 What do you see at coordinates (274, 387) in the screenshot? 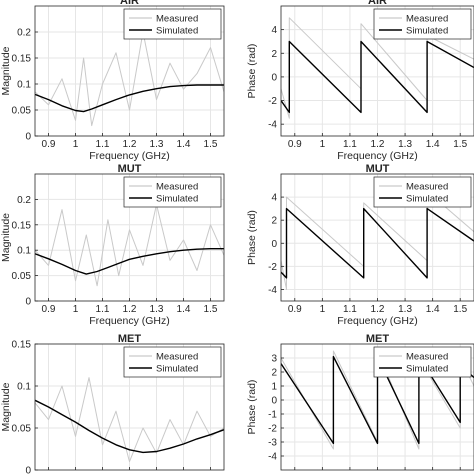
I see `y-tick-label: 1` at bounding box center [274, 387].